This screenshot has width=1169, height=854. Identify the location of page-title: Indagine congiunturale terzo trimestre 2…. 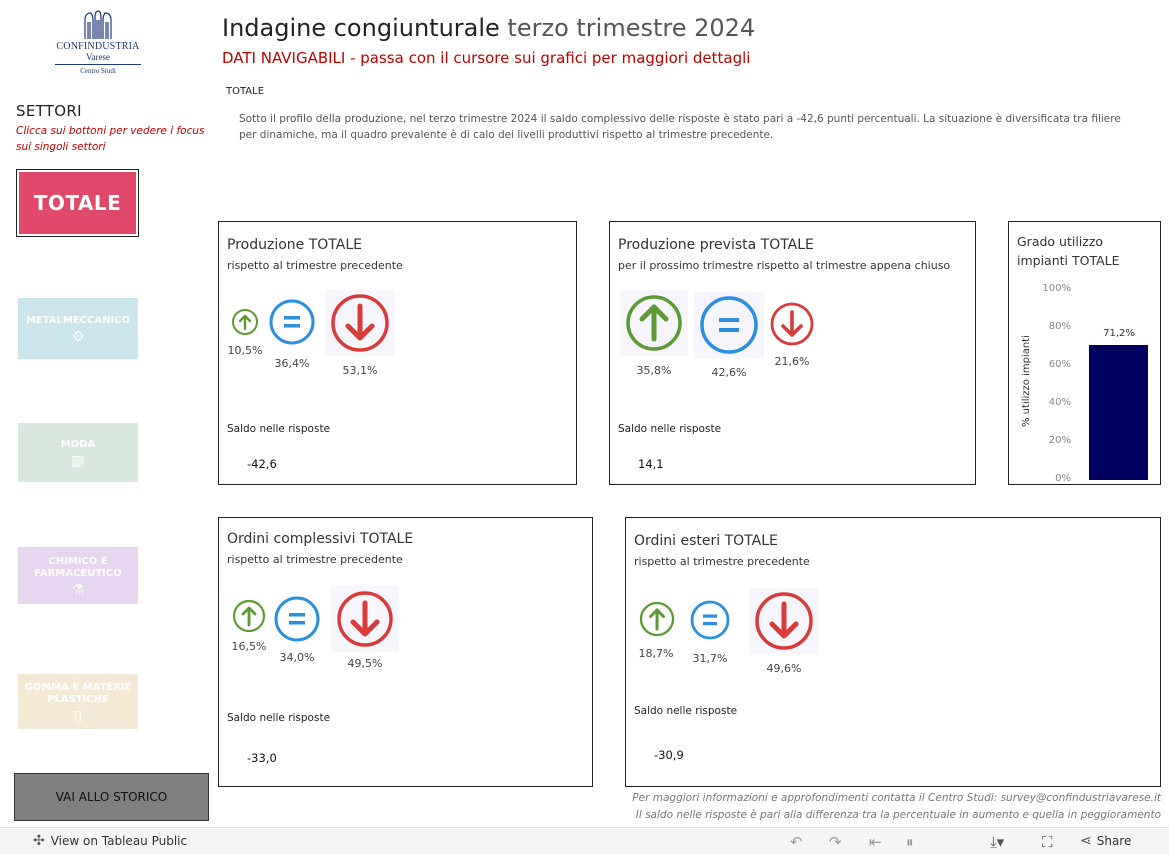
(488, 28).